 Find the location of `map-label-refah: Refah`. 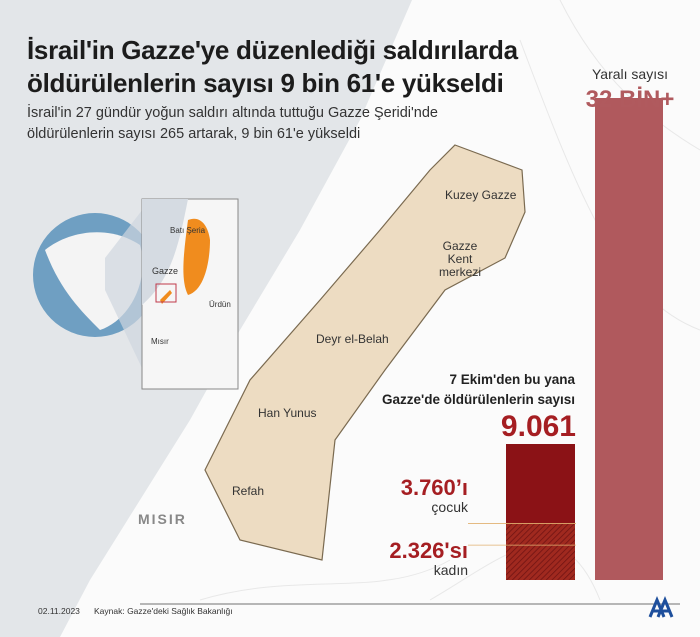

map-label-refah: Refah is located at coordinates (248, 491).